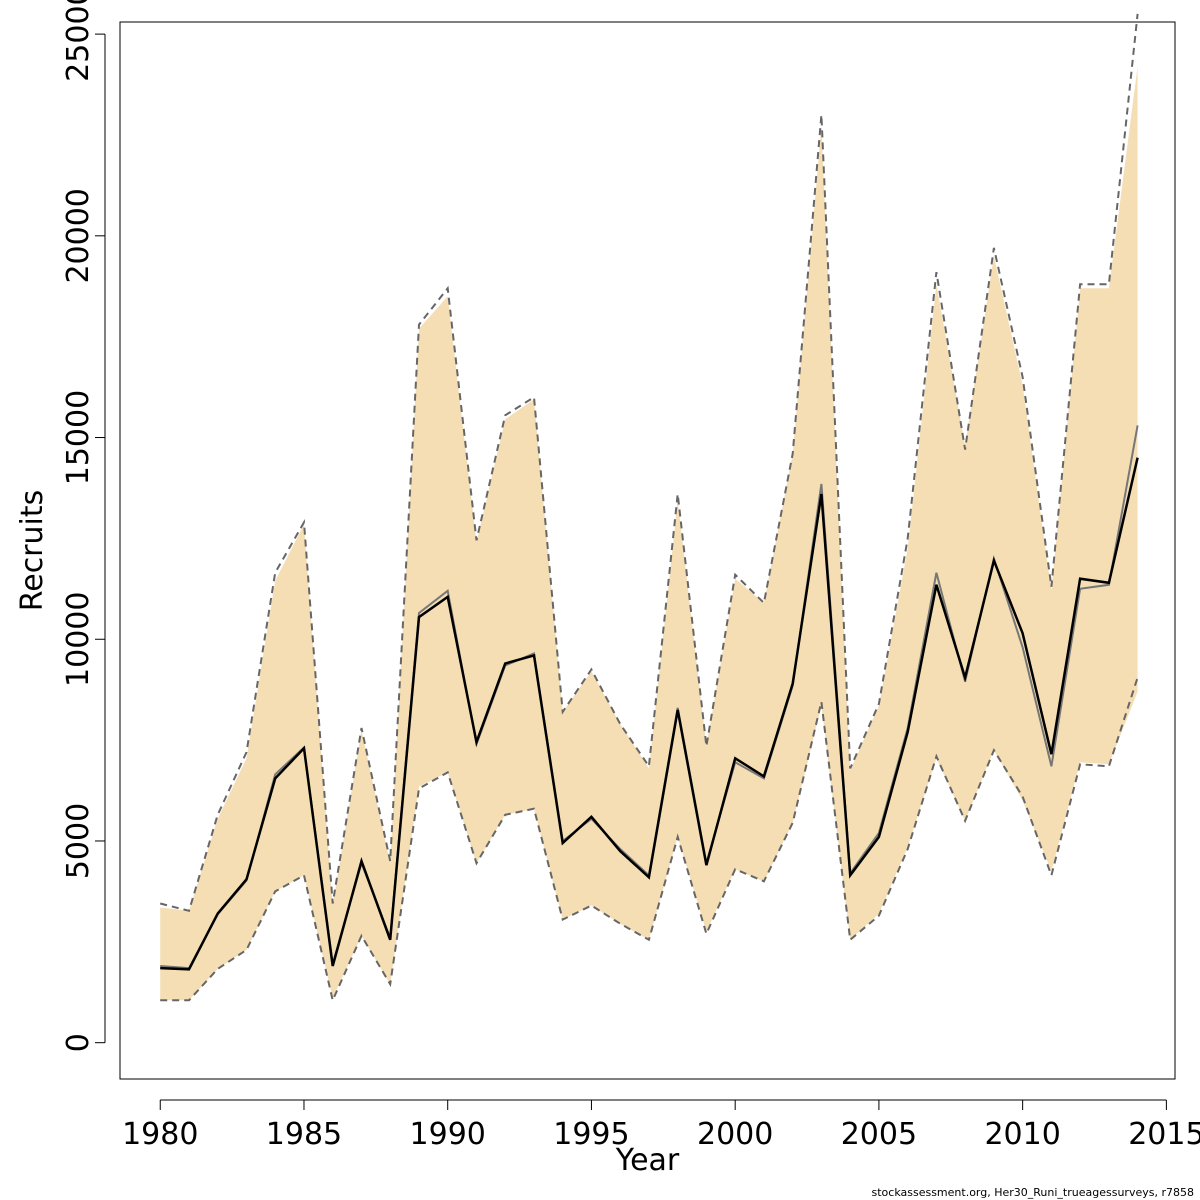 This screenshot has width=1200, height=1200. What do you see at coordinates (83, 526) in the screenshot?
I see `y-axis: 0 5000 10000 15000 20000 25000` at bounding box center [83, 526].